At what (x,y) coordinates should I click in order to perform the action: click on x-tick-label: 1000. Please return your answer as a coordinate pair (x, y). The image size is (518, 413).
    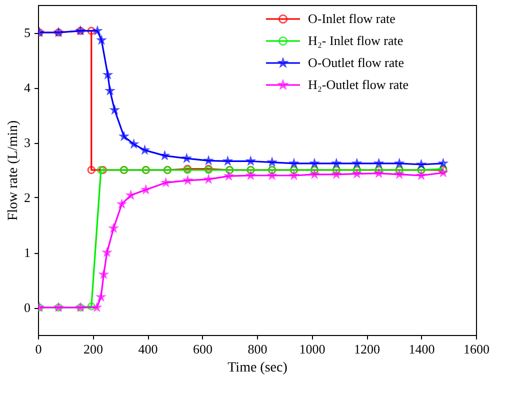
    Looking at the image, I should click on (312, 349).